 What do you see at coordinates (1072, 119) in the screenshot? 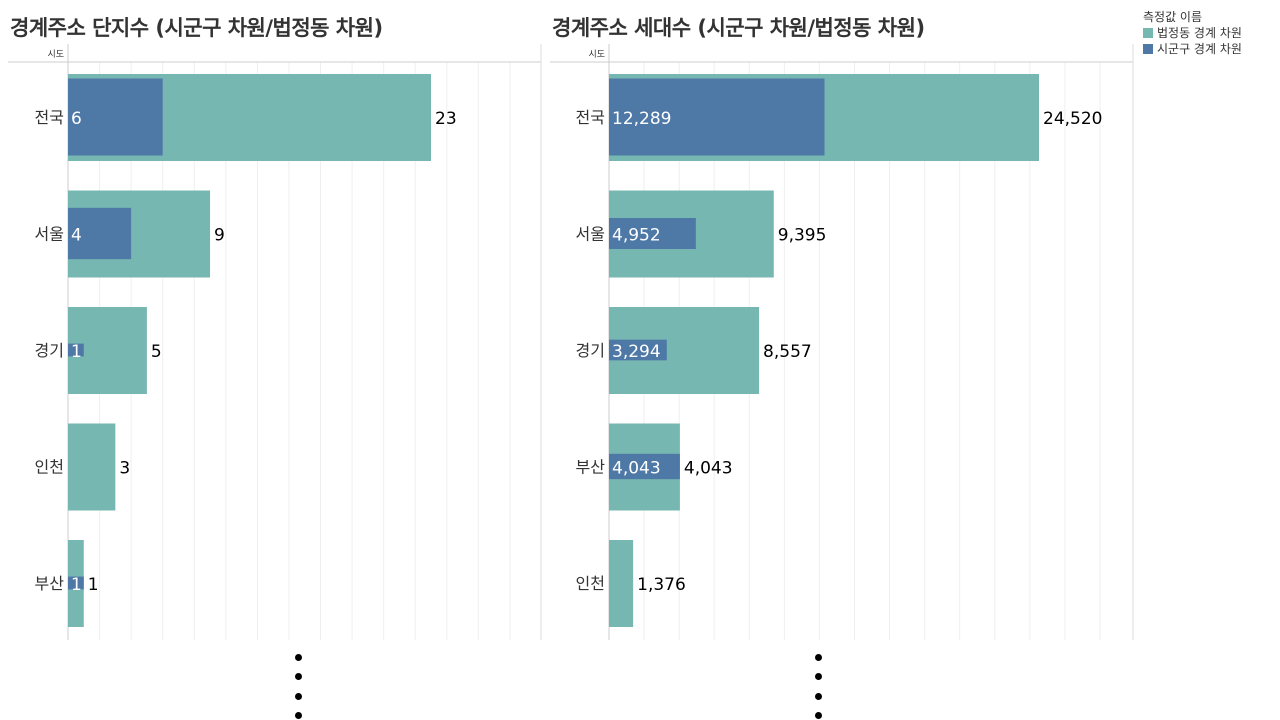
I see `data-label-beopjeongdong: 24,520` at bounding box center [1072, 119].